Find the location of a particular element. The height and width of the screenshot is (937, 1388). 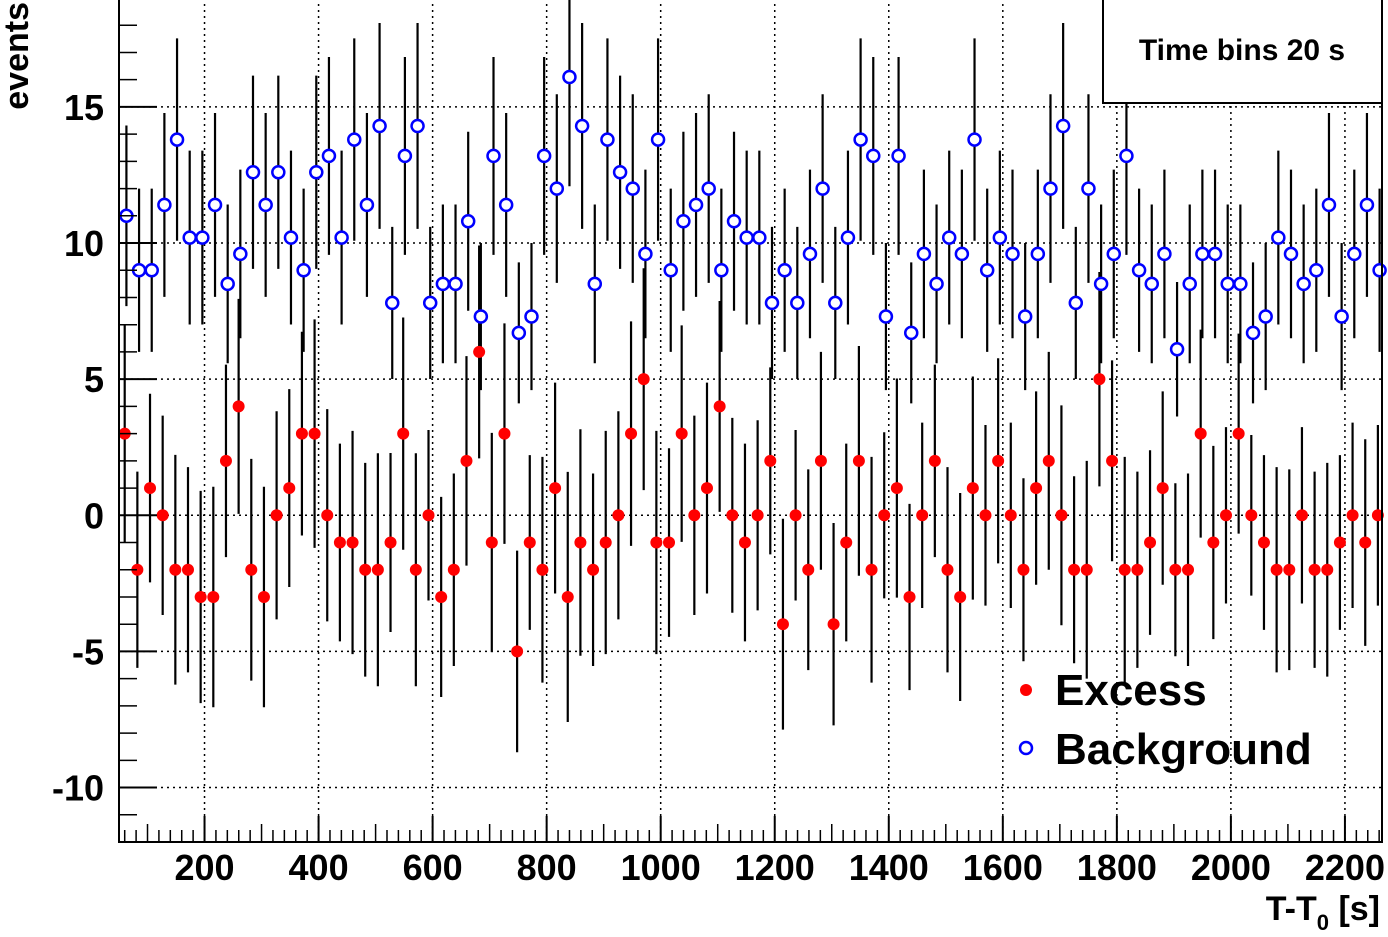

x-tick-label: 2200 is located at coordinates (1345, 867).